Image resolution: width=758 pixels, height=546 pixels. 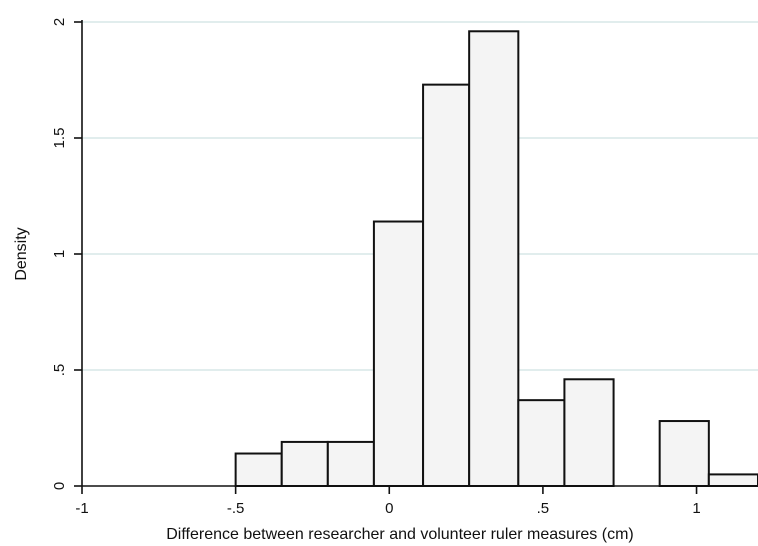 What do you see at coordinates (21, 253) in the screenshot?
I see `y-axis-title: Density` at bounding box center [21, 253].